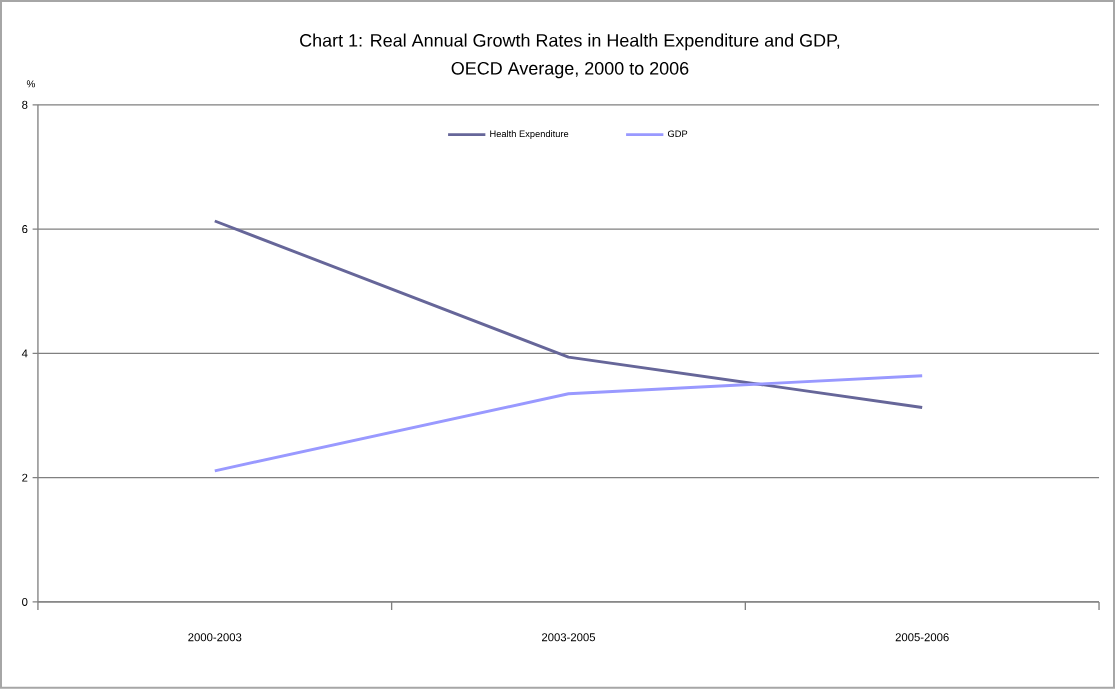  I want to click on x-tick-label: 2000-2003, so click(215, 637).